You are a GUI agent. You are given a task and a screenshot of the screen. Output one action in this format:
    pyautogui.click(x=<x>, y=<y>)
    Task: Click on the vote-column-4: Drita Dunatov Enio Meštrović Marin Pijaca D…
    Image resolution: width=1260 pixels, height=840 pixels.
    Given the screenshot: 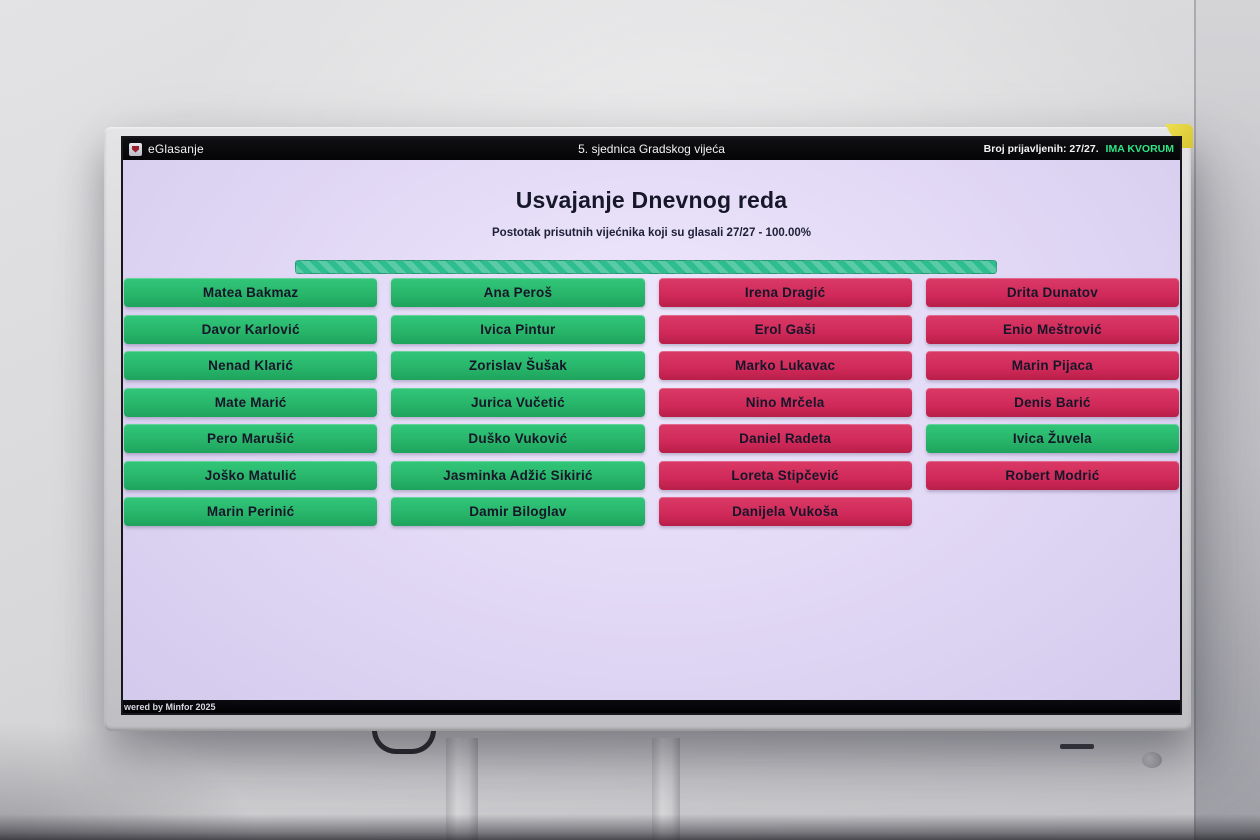 What is the action you would take?
    pyautogui.click(x=1052, y=406)
    